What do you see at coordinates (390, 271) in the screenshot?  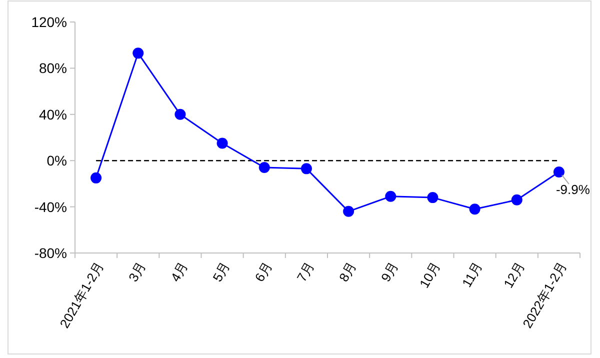 I see `x-tick-label: 9月` at bounding box center [390, 271].